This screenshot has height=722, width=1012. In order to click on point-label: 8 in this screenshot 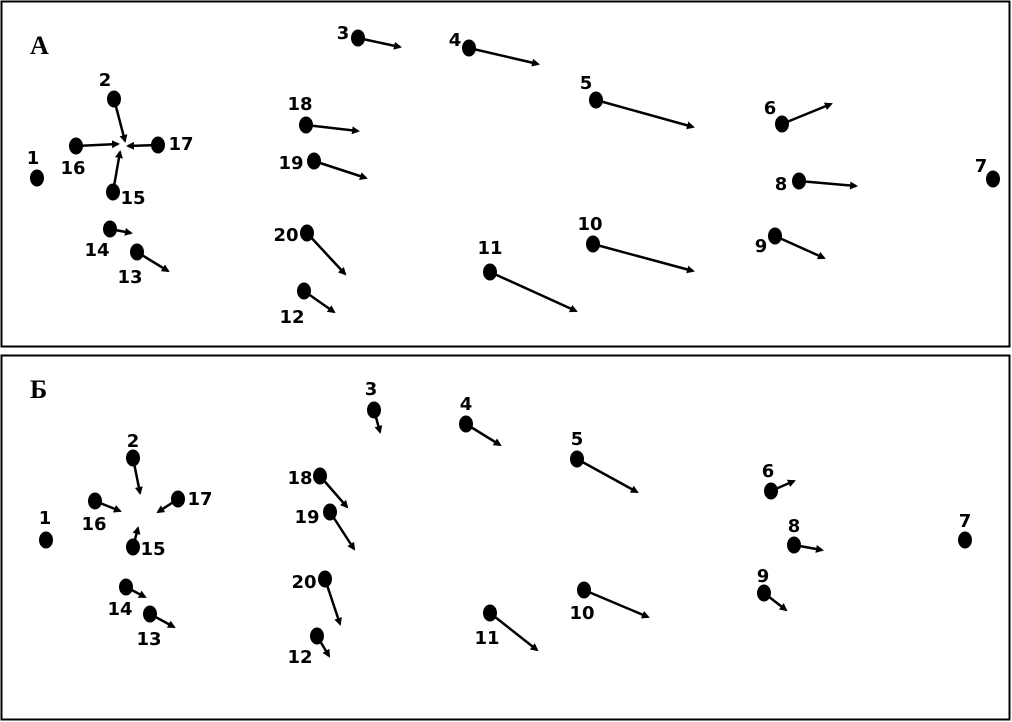, I will do `click(781, 184)`.